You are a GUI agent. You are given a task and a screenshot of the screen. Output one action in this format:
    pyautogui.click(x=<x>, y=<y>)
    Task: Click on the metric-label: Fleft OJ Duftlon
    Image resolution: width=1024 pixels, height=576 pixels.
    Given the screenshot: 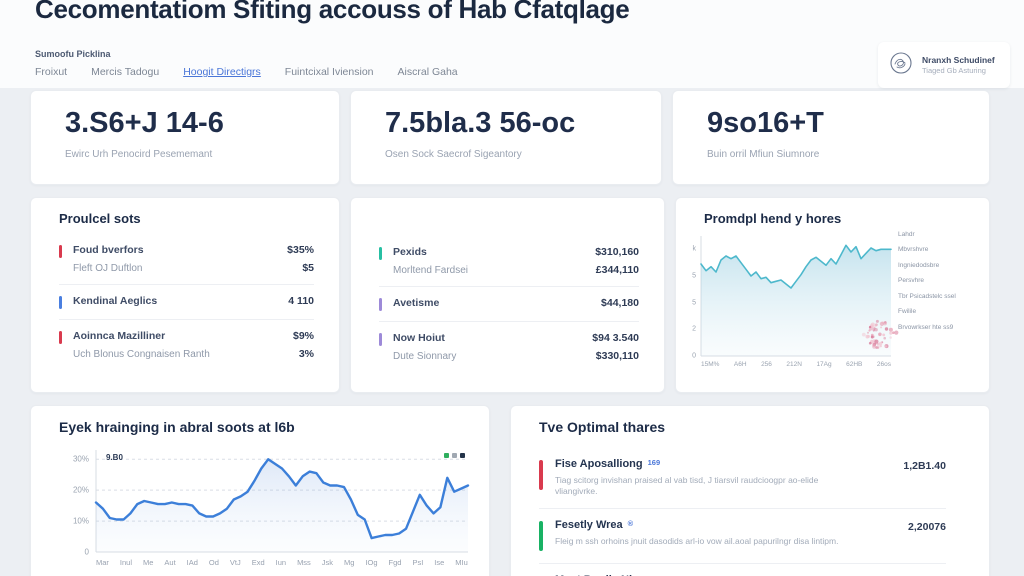 What is the action you would take?
    pyautogui.click(x=108, y=268)
    